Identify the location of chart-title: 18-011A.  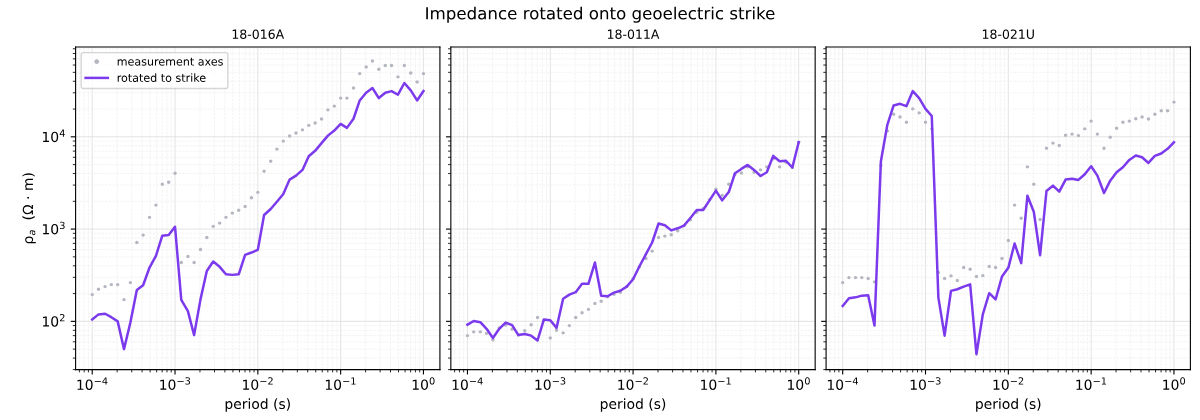
(633, 34).